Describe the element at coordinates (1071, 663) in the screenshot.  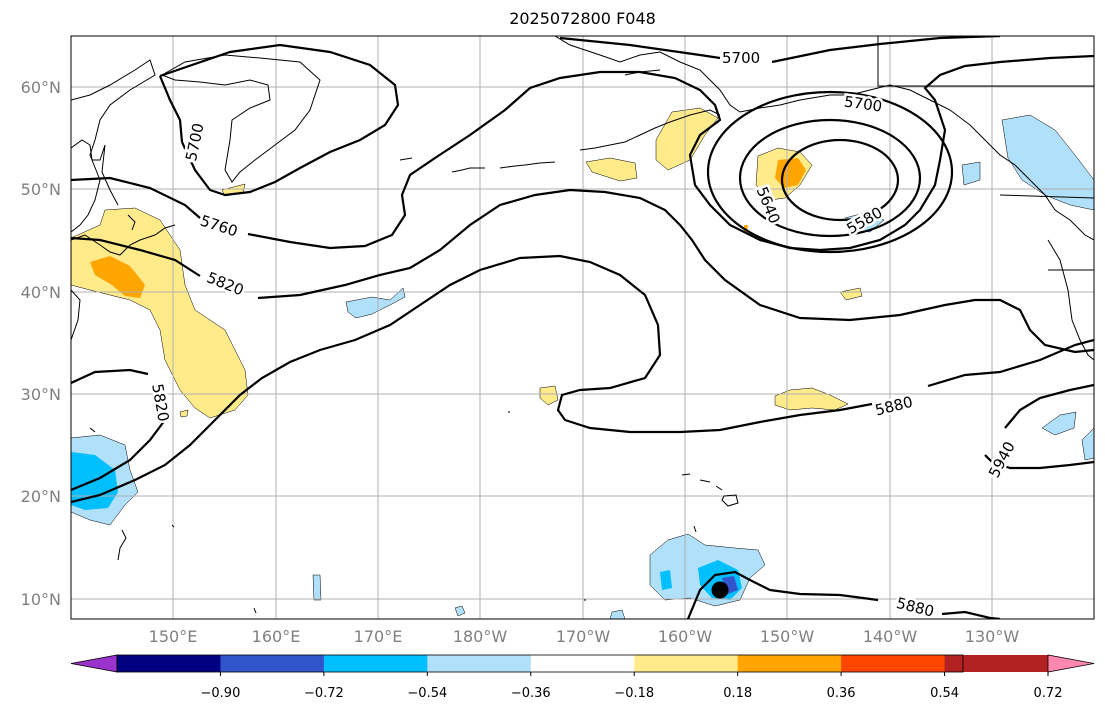
I see `colorbar-extend-high` at that location.